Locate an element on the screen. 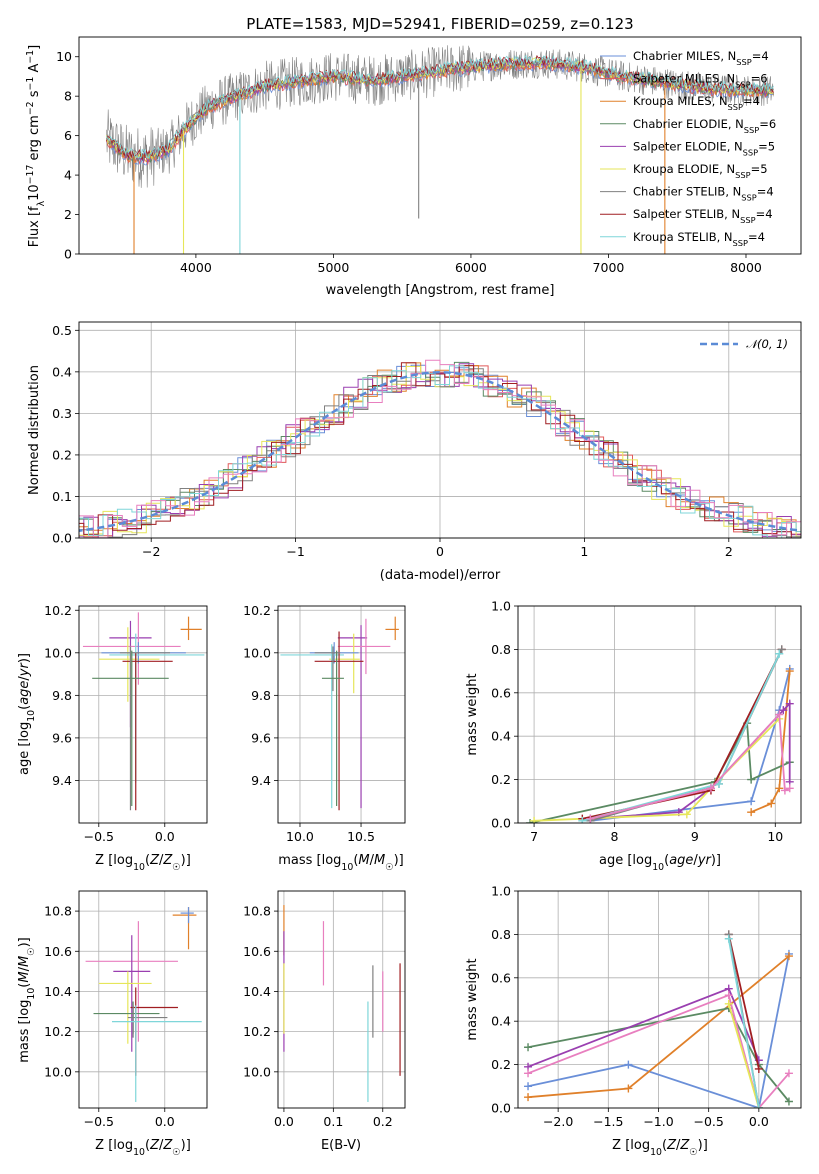 This screenshot has height=1174, width=819. x-tick-label: −1.0 is located at coordinates (658, 1121).